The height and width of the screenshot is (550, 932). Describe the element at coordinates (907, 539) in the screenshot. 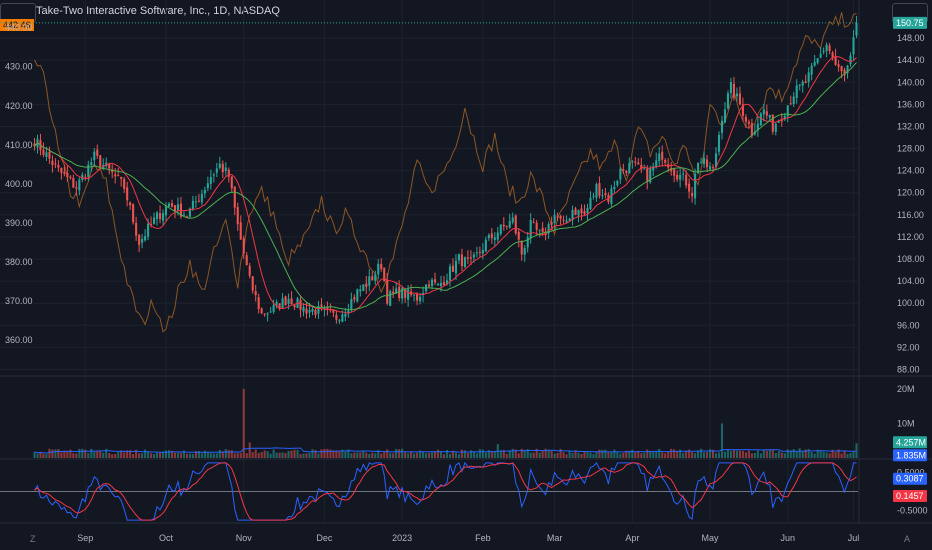

I see `auto-scale-glyph: A` at that location.